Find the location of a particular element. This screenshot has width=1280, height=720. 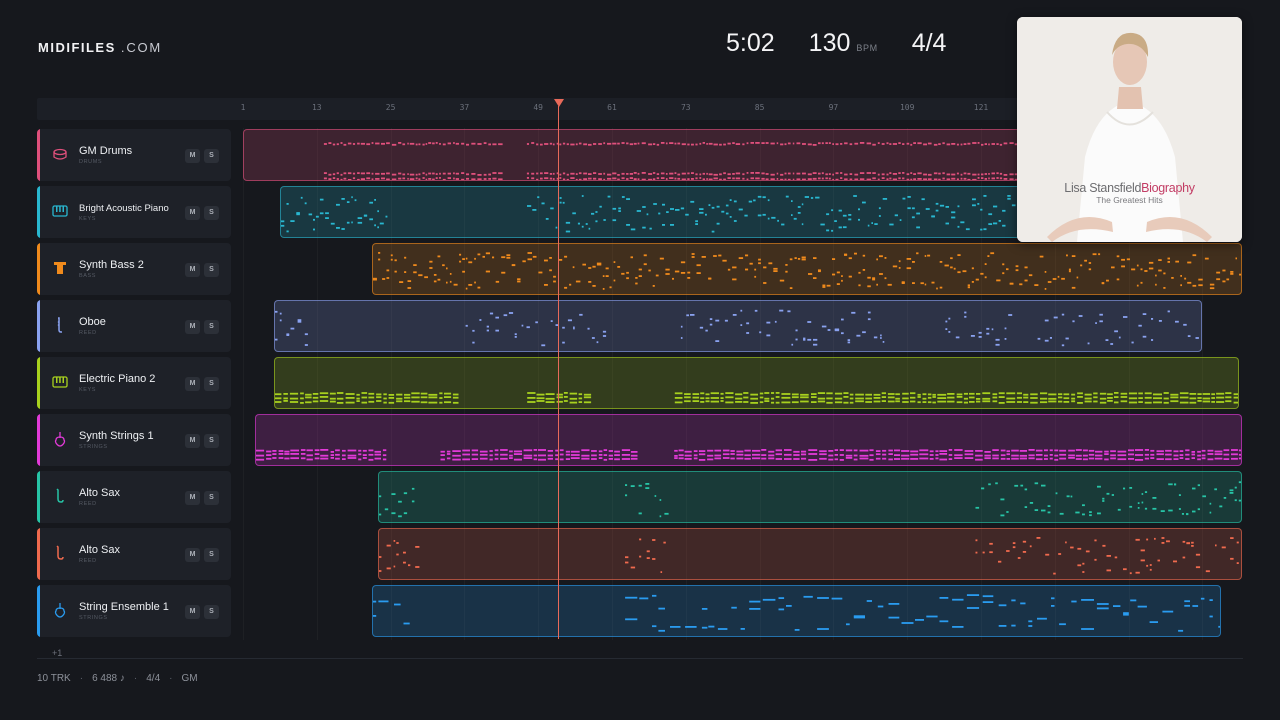

playhead-handle is located at coordinates (559, 103).